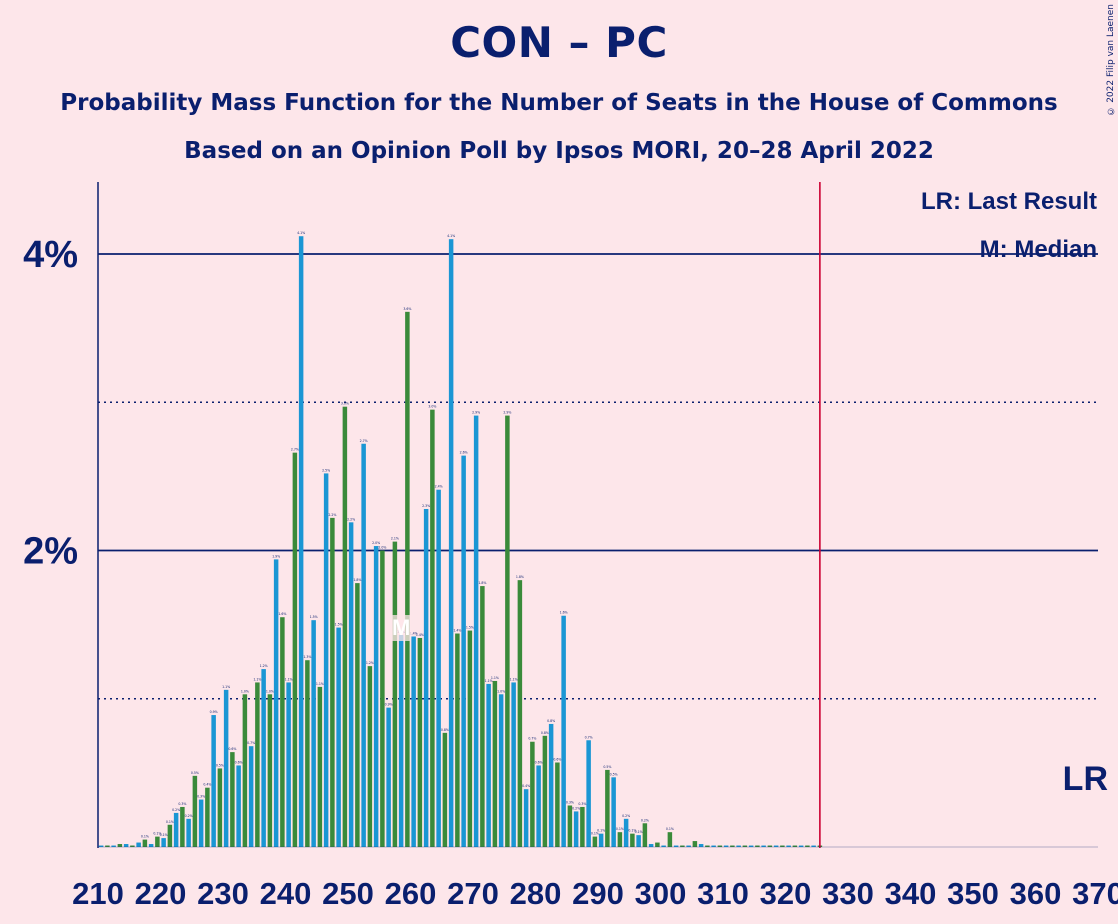 This screenshot has width=1118, height=924. Describe the element at coordinates (370, 663) in the screenshot. I see `bar-data-label: 1.2%` at that location.